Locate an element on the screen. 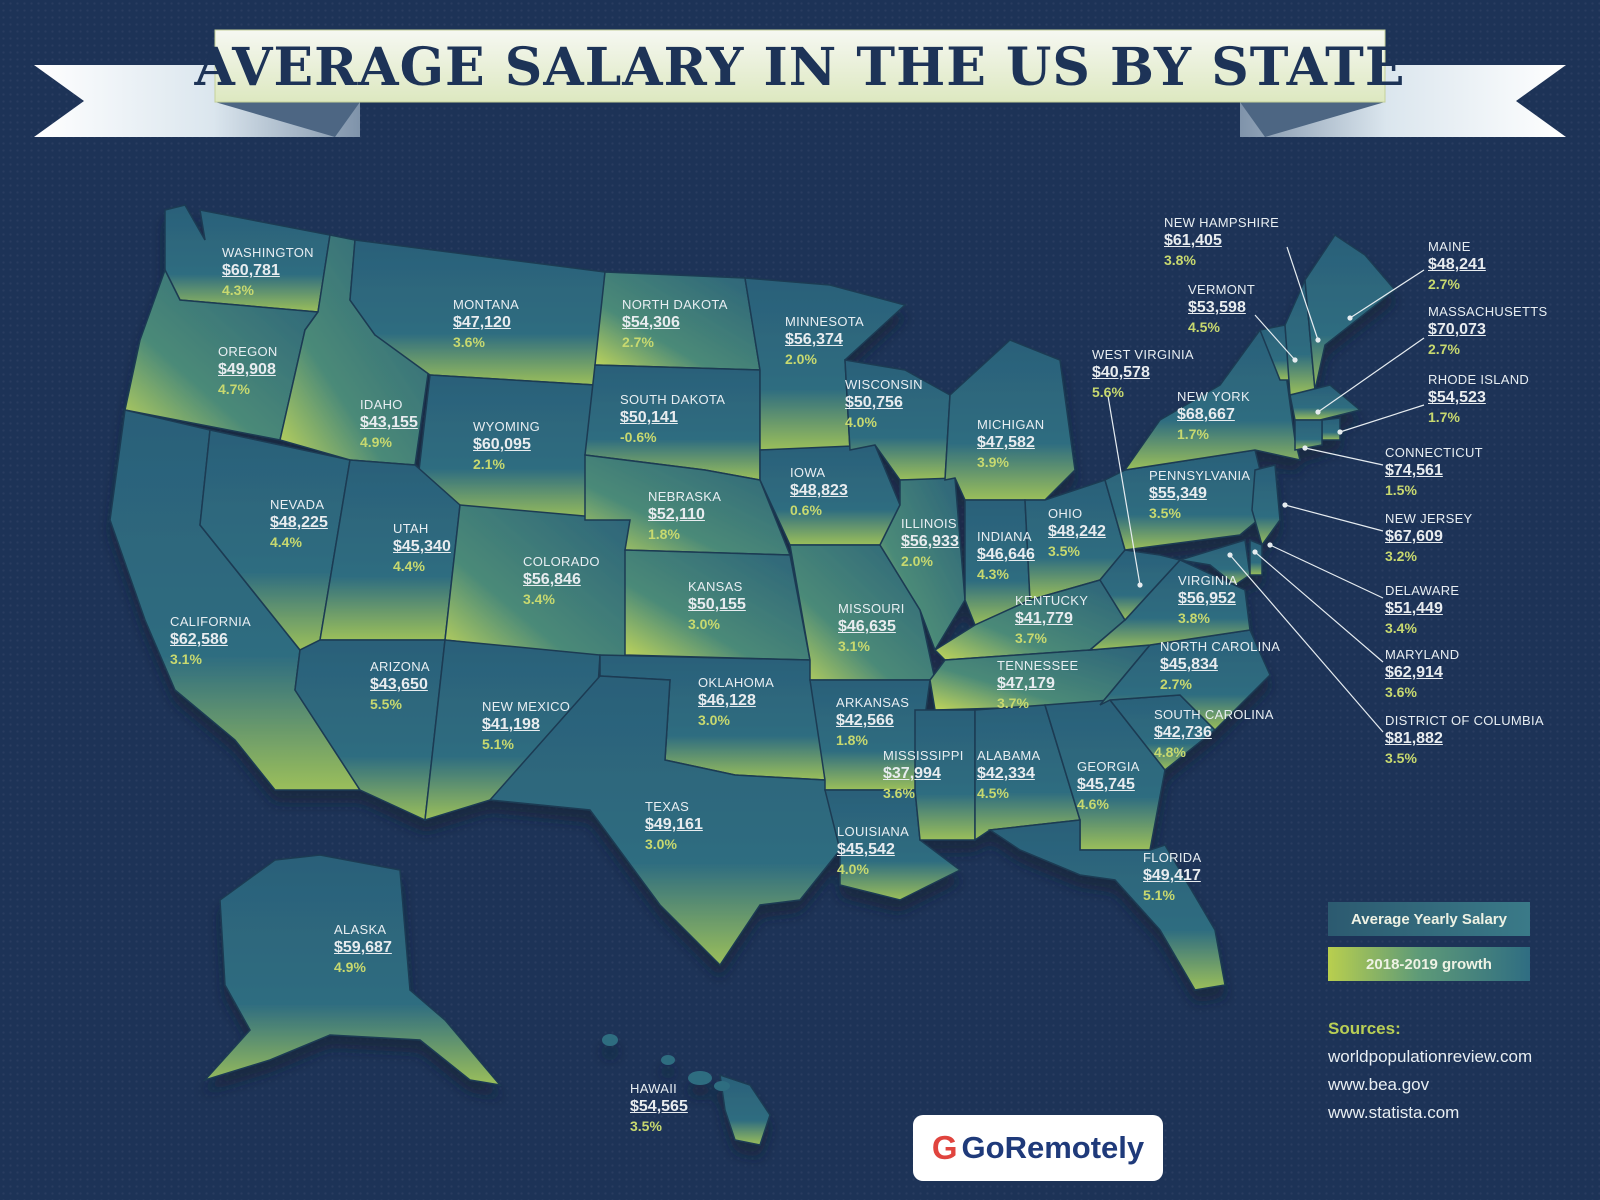 The width and height of the screenshot is (1600, 1200). state-shape-new-jersey is located at coordinates (1266, 505).